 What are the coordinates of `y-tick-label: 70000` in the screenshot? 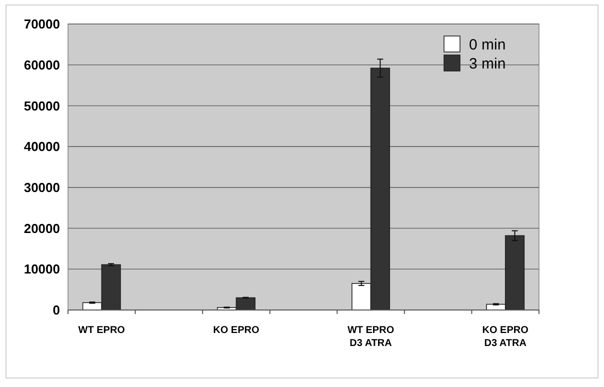 It's located at (42, 24).